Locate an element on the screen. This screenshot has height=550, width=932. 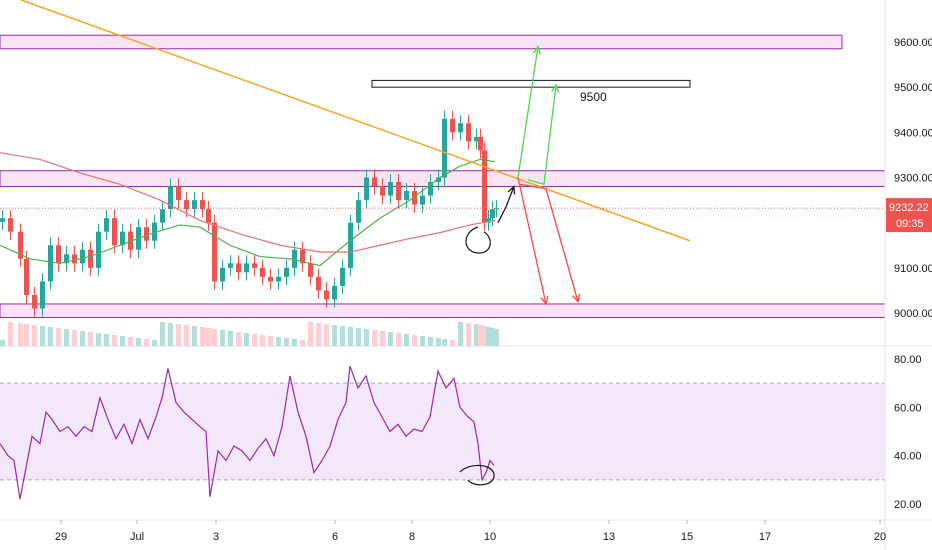
time-axis: 29 Jul 3 6 8 10 13 15 17 20 is located at coordinates (470, 531).